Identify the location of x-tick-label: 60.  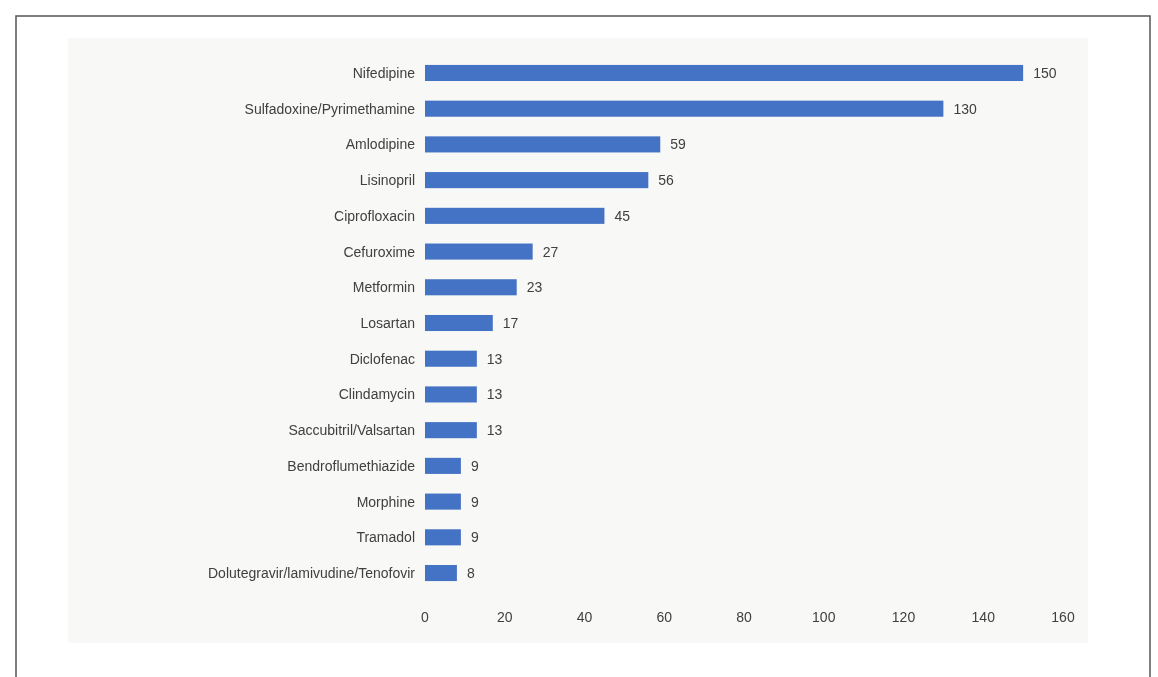
(664, 617).